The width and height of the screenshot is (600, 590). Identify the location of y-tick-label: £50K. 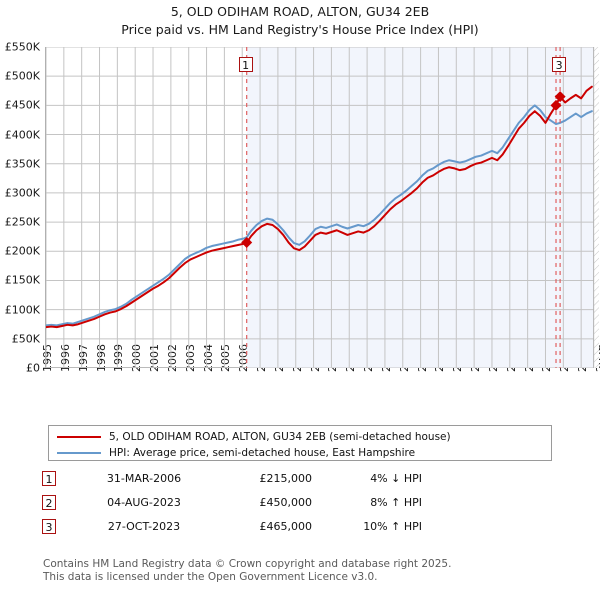
(25, 339).